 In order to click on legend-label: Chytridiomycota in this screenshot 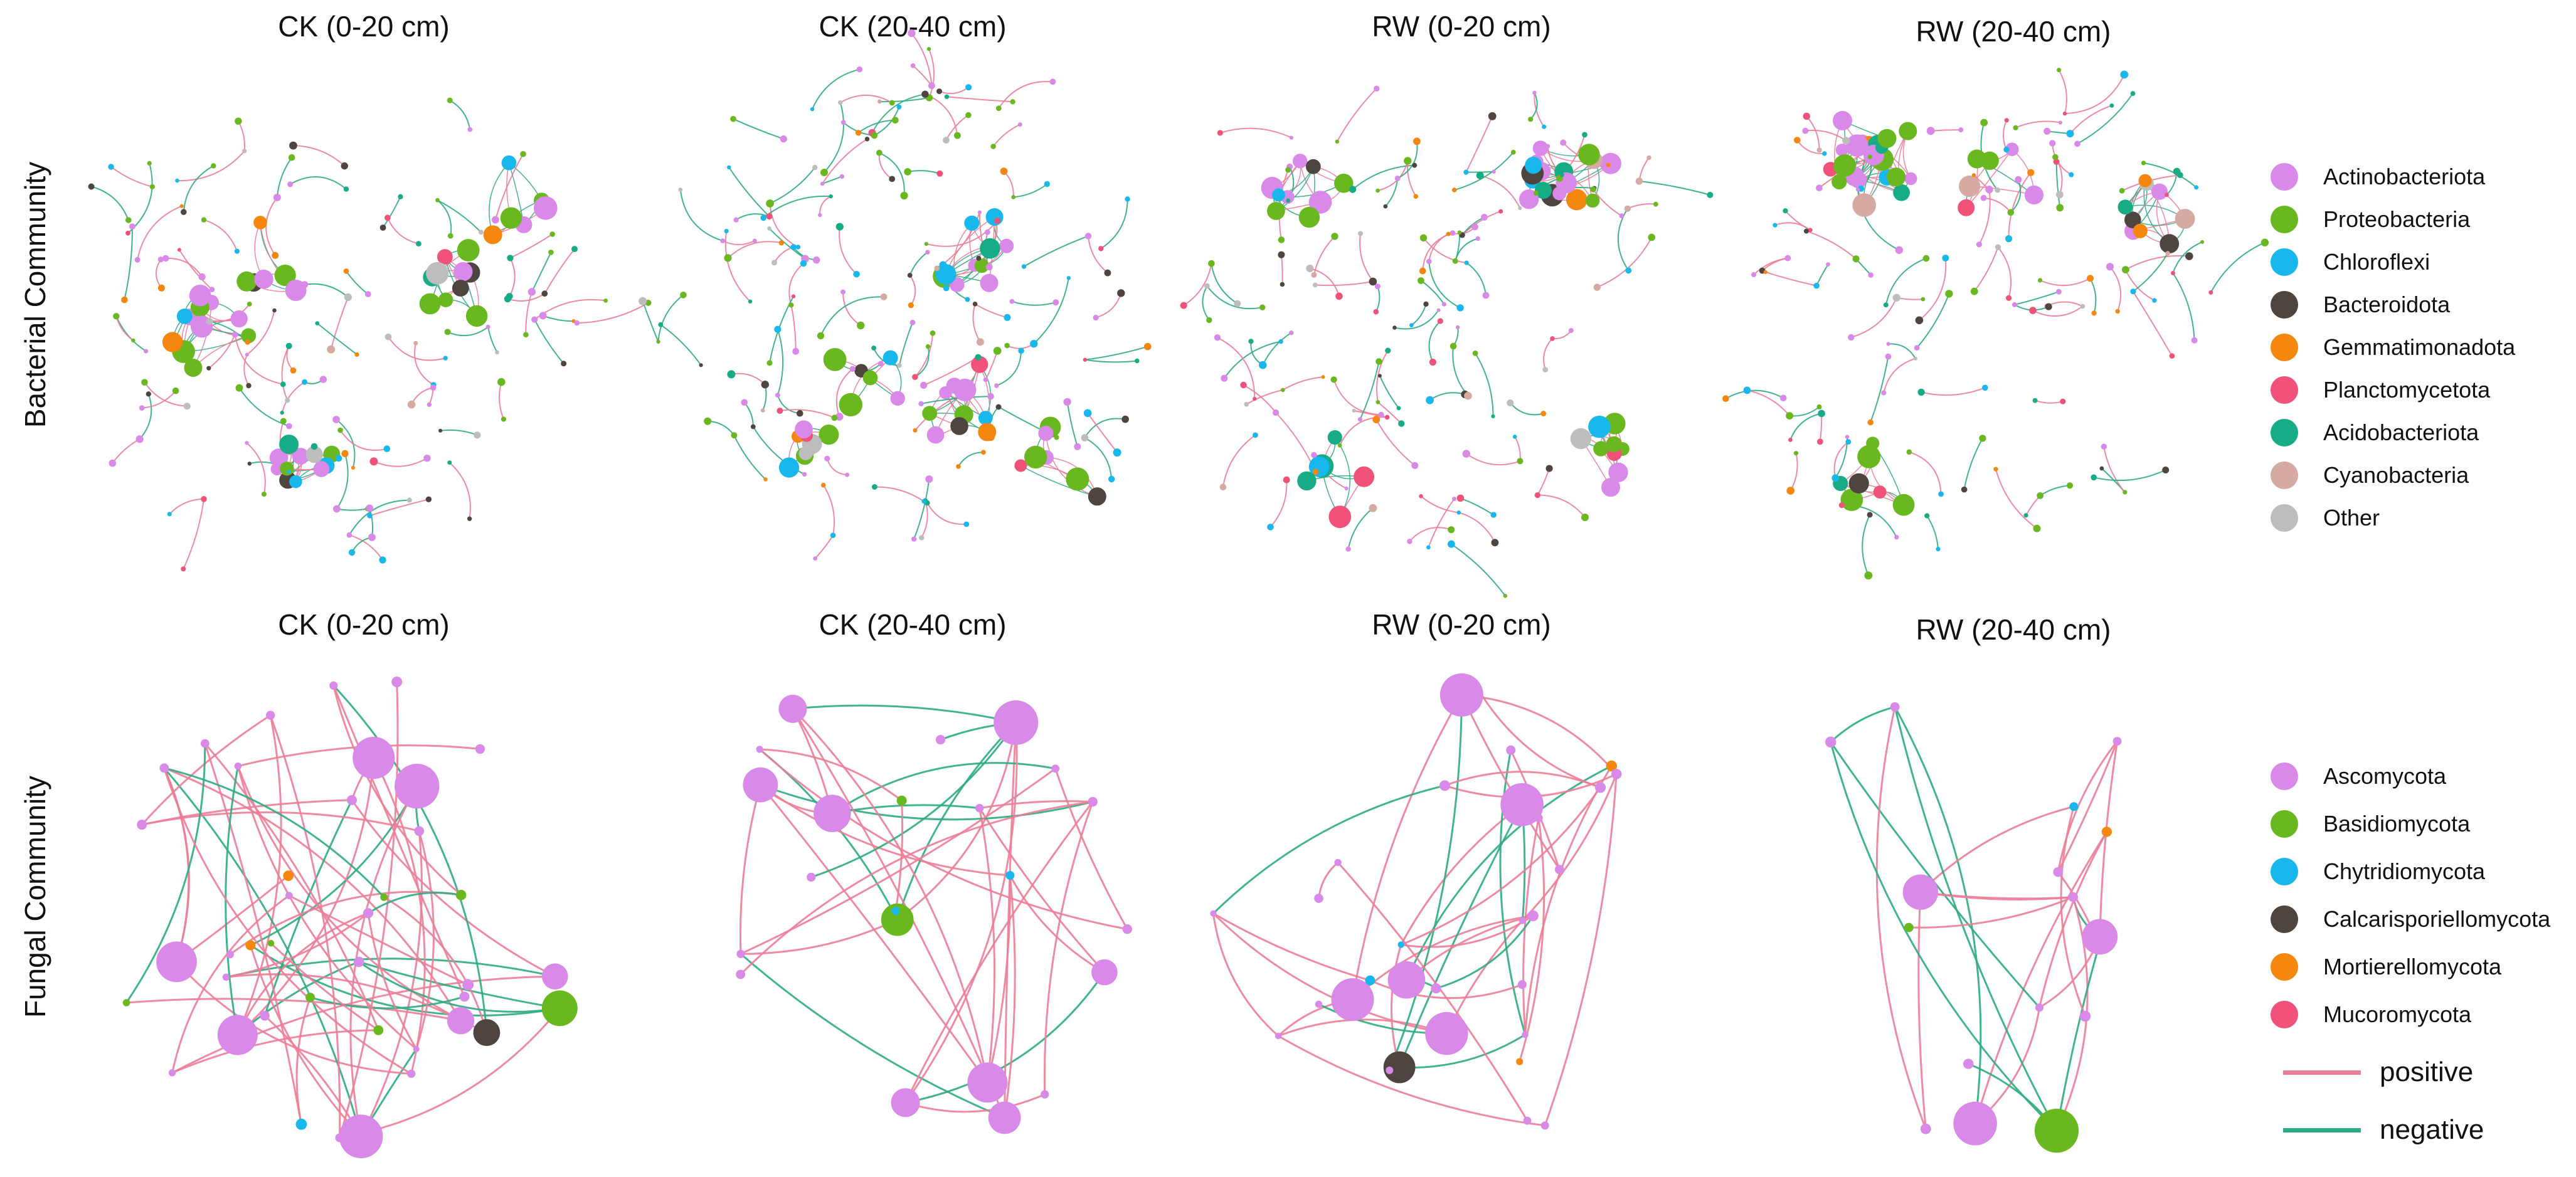, I will do `click(2404, 871)`.